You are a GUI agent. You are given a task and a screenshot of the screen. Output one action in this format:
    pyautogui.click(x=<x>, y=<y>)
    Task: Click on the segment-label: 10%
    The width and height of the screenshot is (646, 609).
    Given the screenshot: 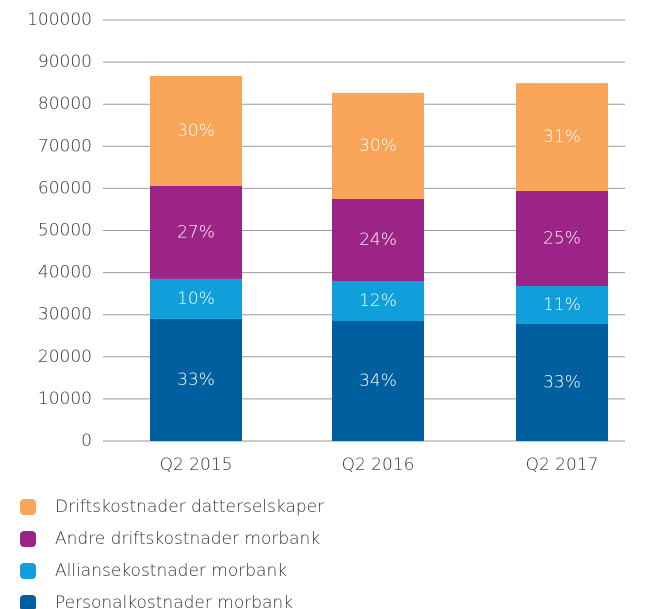 What is the action you would take?
    pyautogui.click(x=196, y=299)
    